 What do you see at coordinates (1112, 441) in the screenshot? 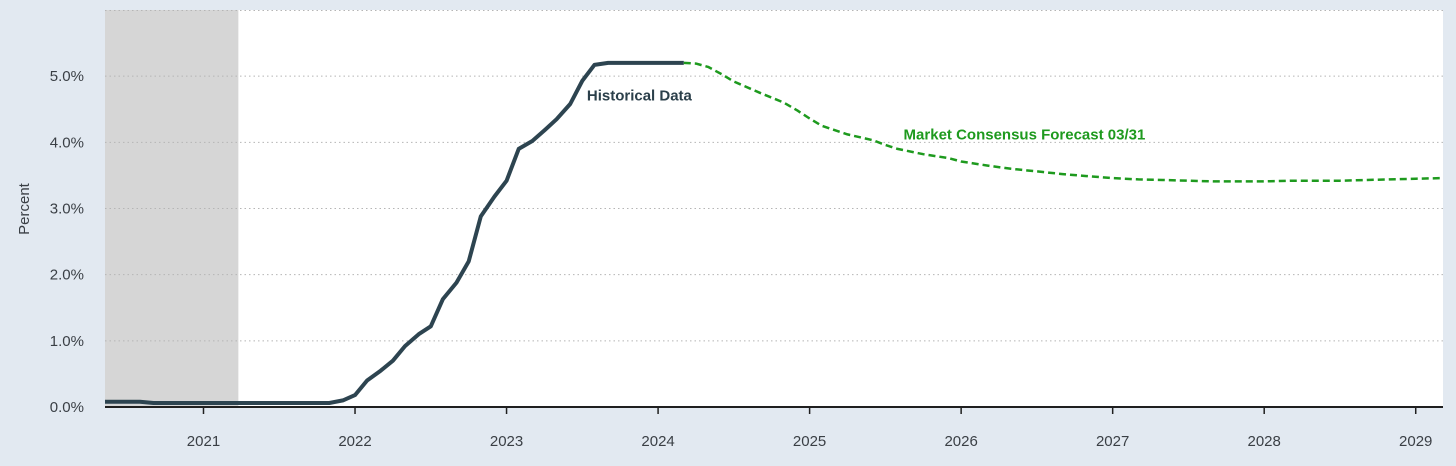
I see `x-tick-label: 2027` at bounding box center [1112, 441].